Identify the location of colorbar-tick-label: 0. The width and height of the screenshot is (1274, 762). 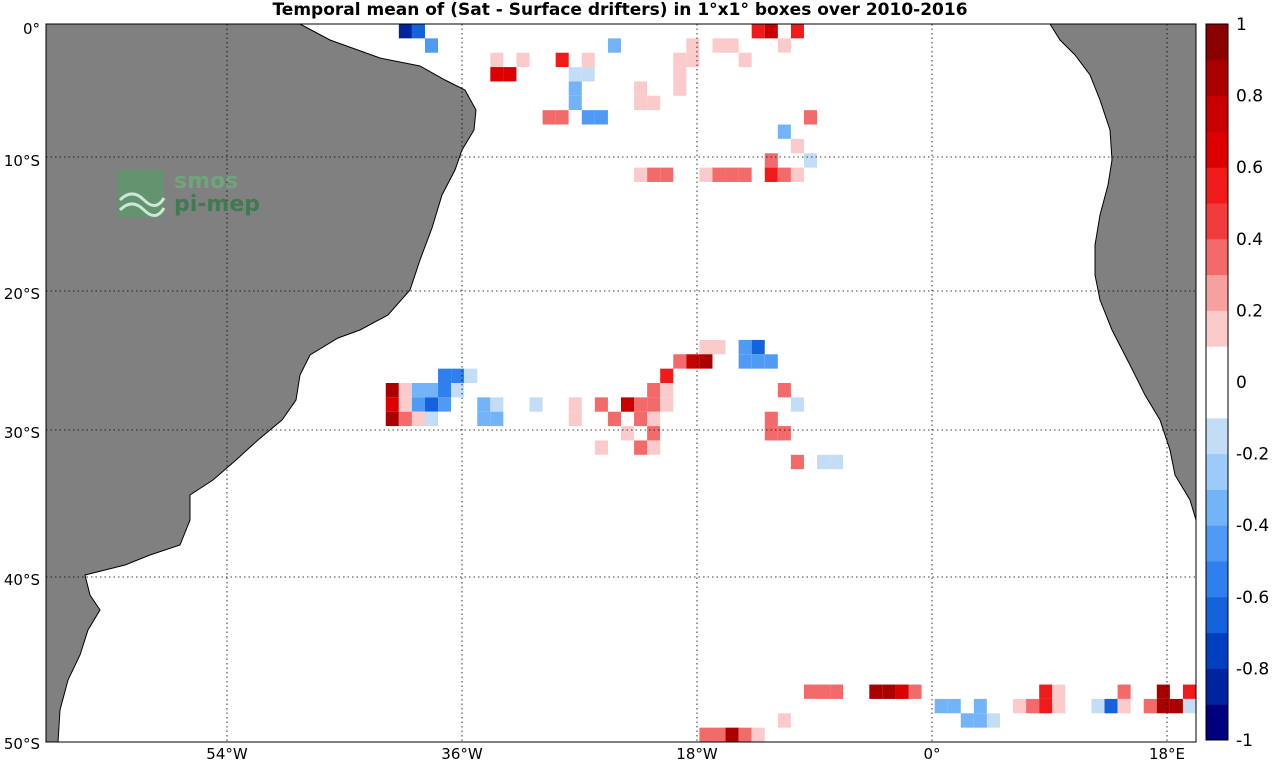
(1241, 383).